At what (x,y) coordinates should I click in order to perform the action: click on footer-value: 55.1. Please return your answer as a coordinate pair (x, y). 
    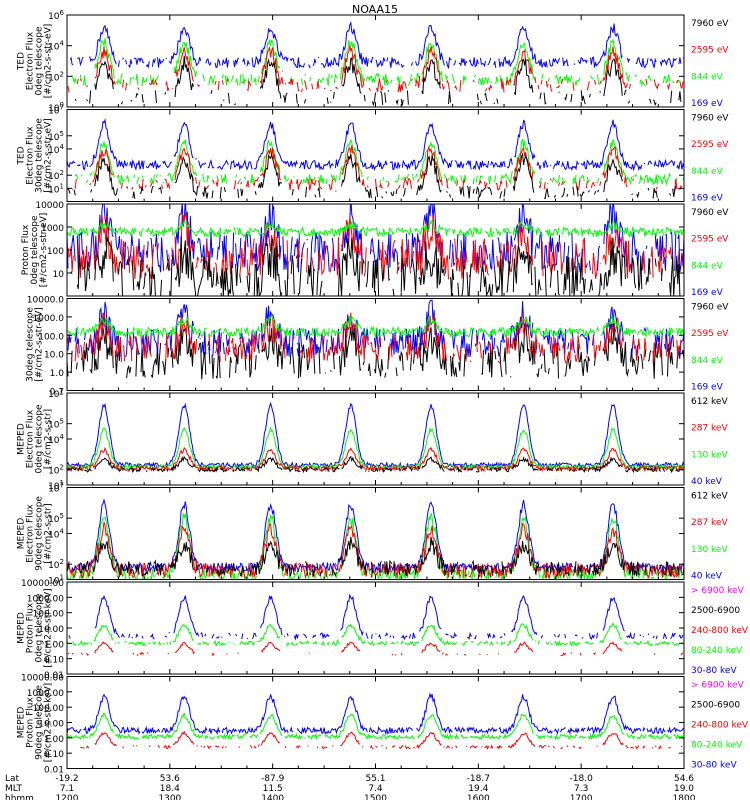
    Looking at the image, I should click on (375, 779).